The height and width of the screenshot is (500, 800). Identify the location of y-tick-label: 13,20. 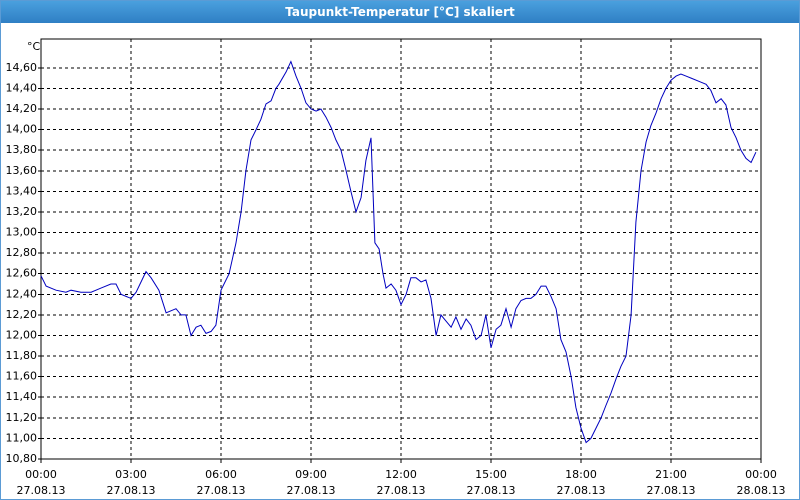
(22, 211).